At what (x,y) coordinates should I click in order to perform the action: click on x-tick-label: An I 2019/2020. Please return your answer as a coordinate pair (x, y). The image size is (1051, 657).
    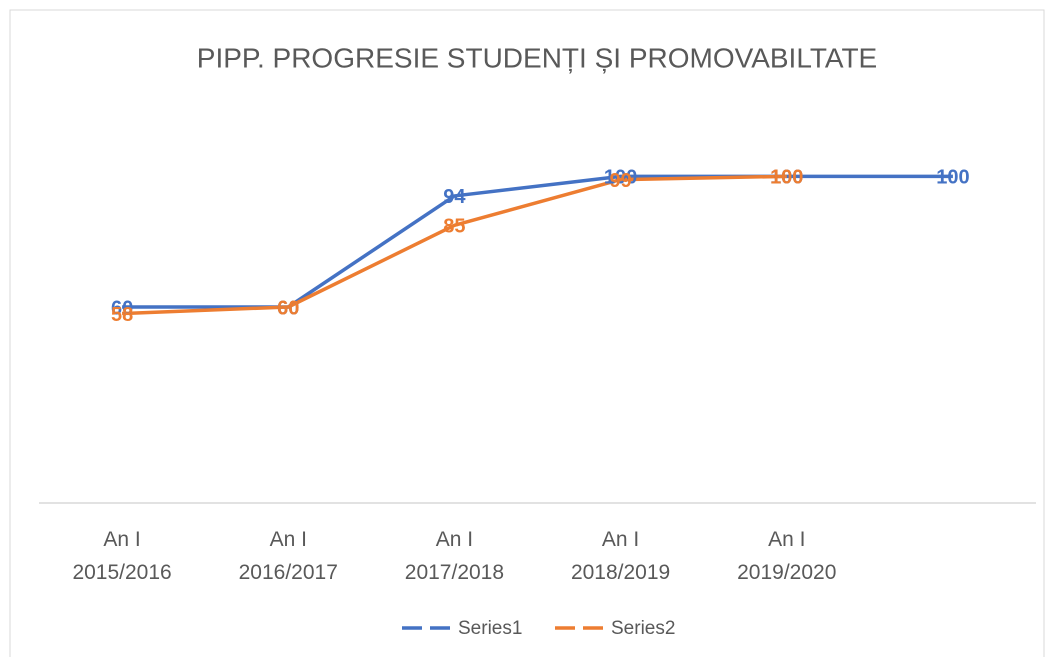
    Looking at the image, I should click on (787, 556).